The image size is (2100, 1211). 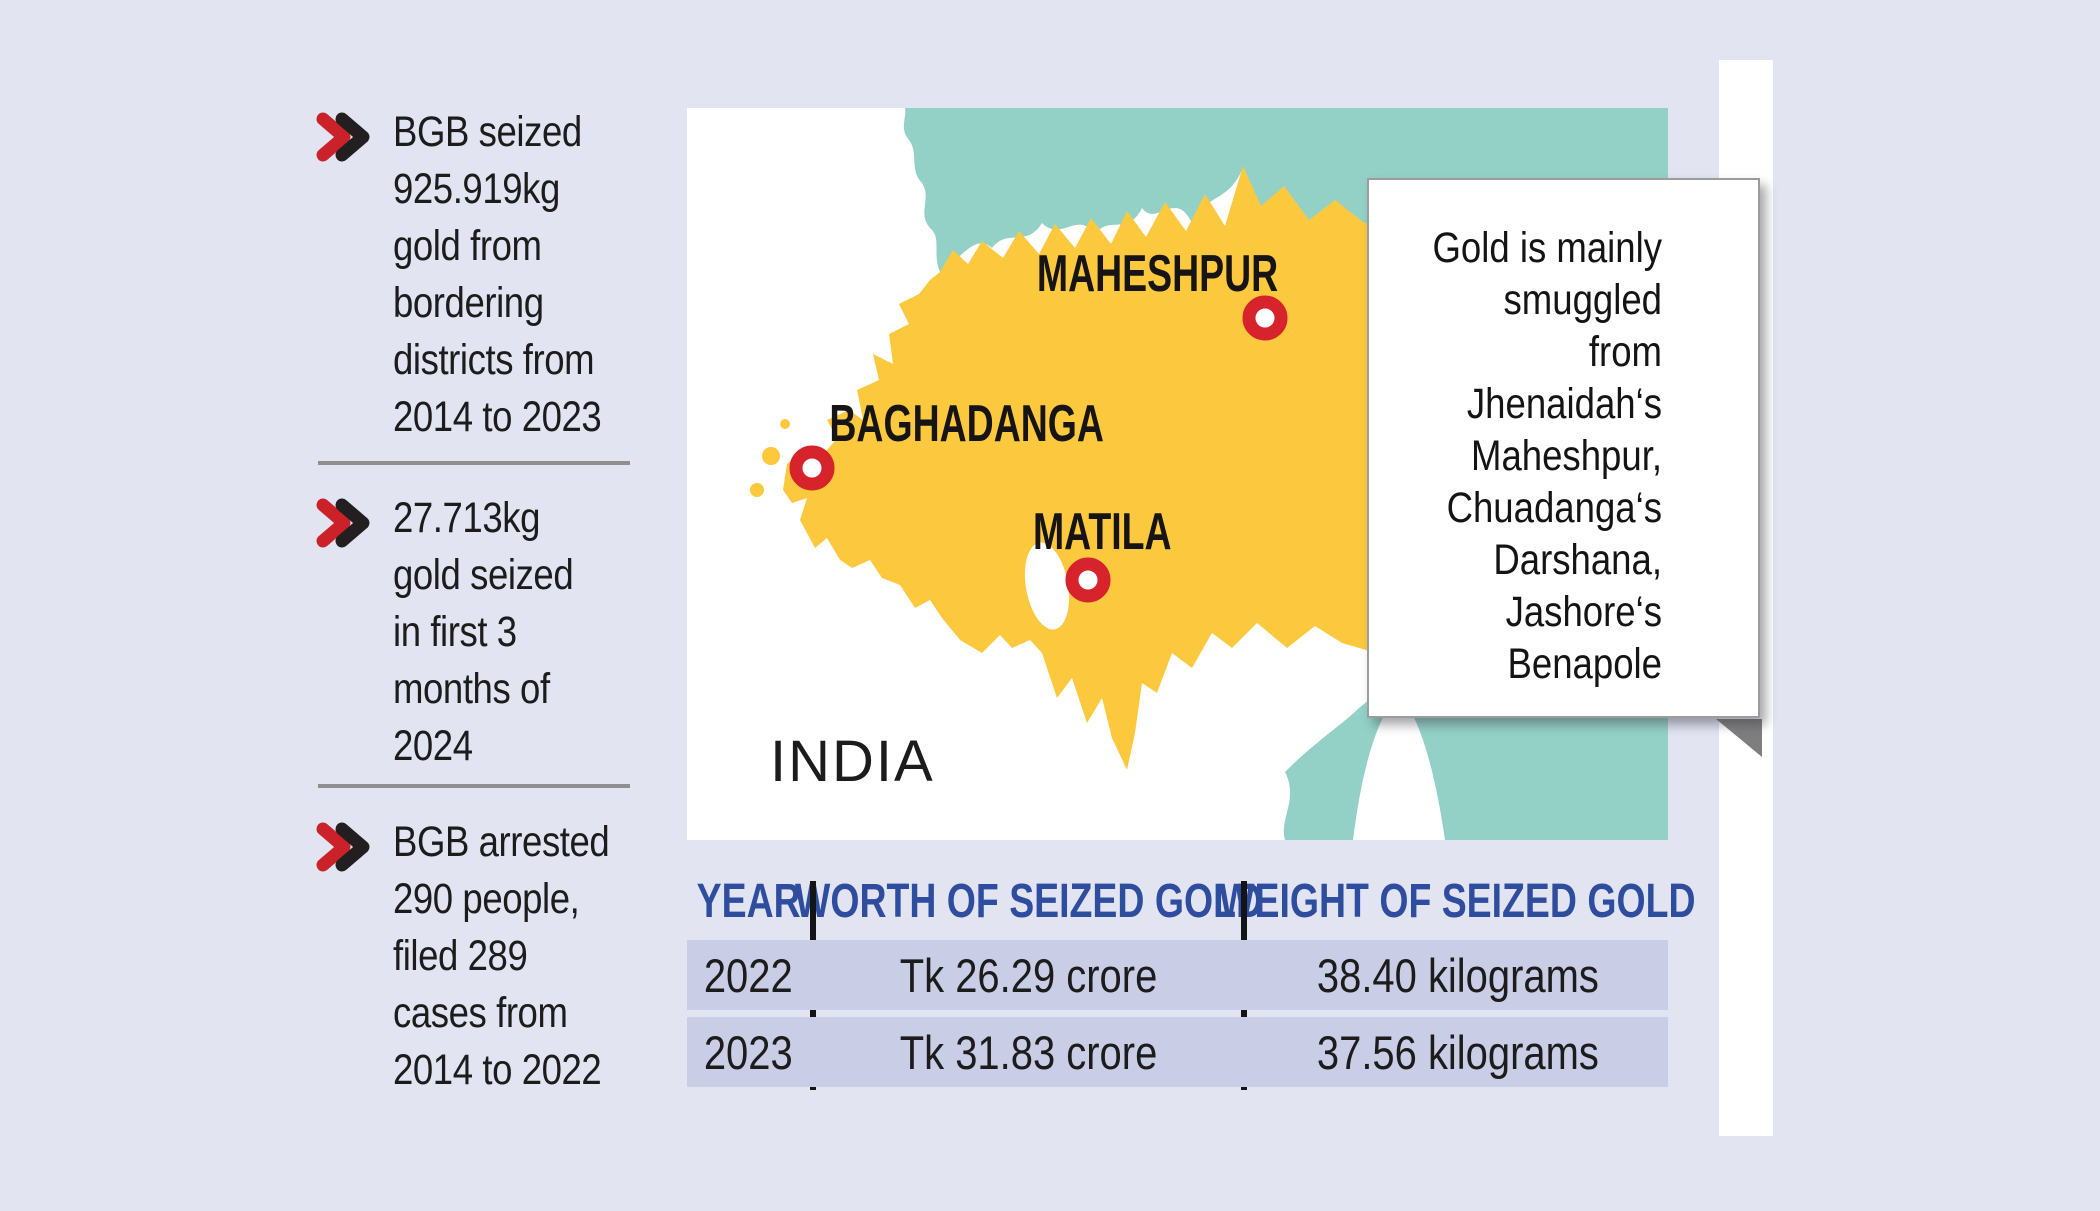 I want to click on baghadanga-marker-icon, so click(x=812, y=468).